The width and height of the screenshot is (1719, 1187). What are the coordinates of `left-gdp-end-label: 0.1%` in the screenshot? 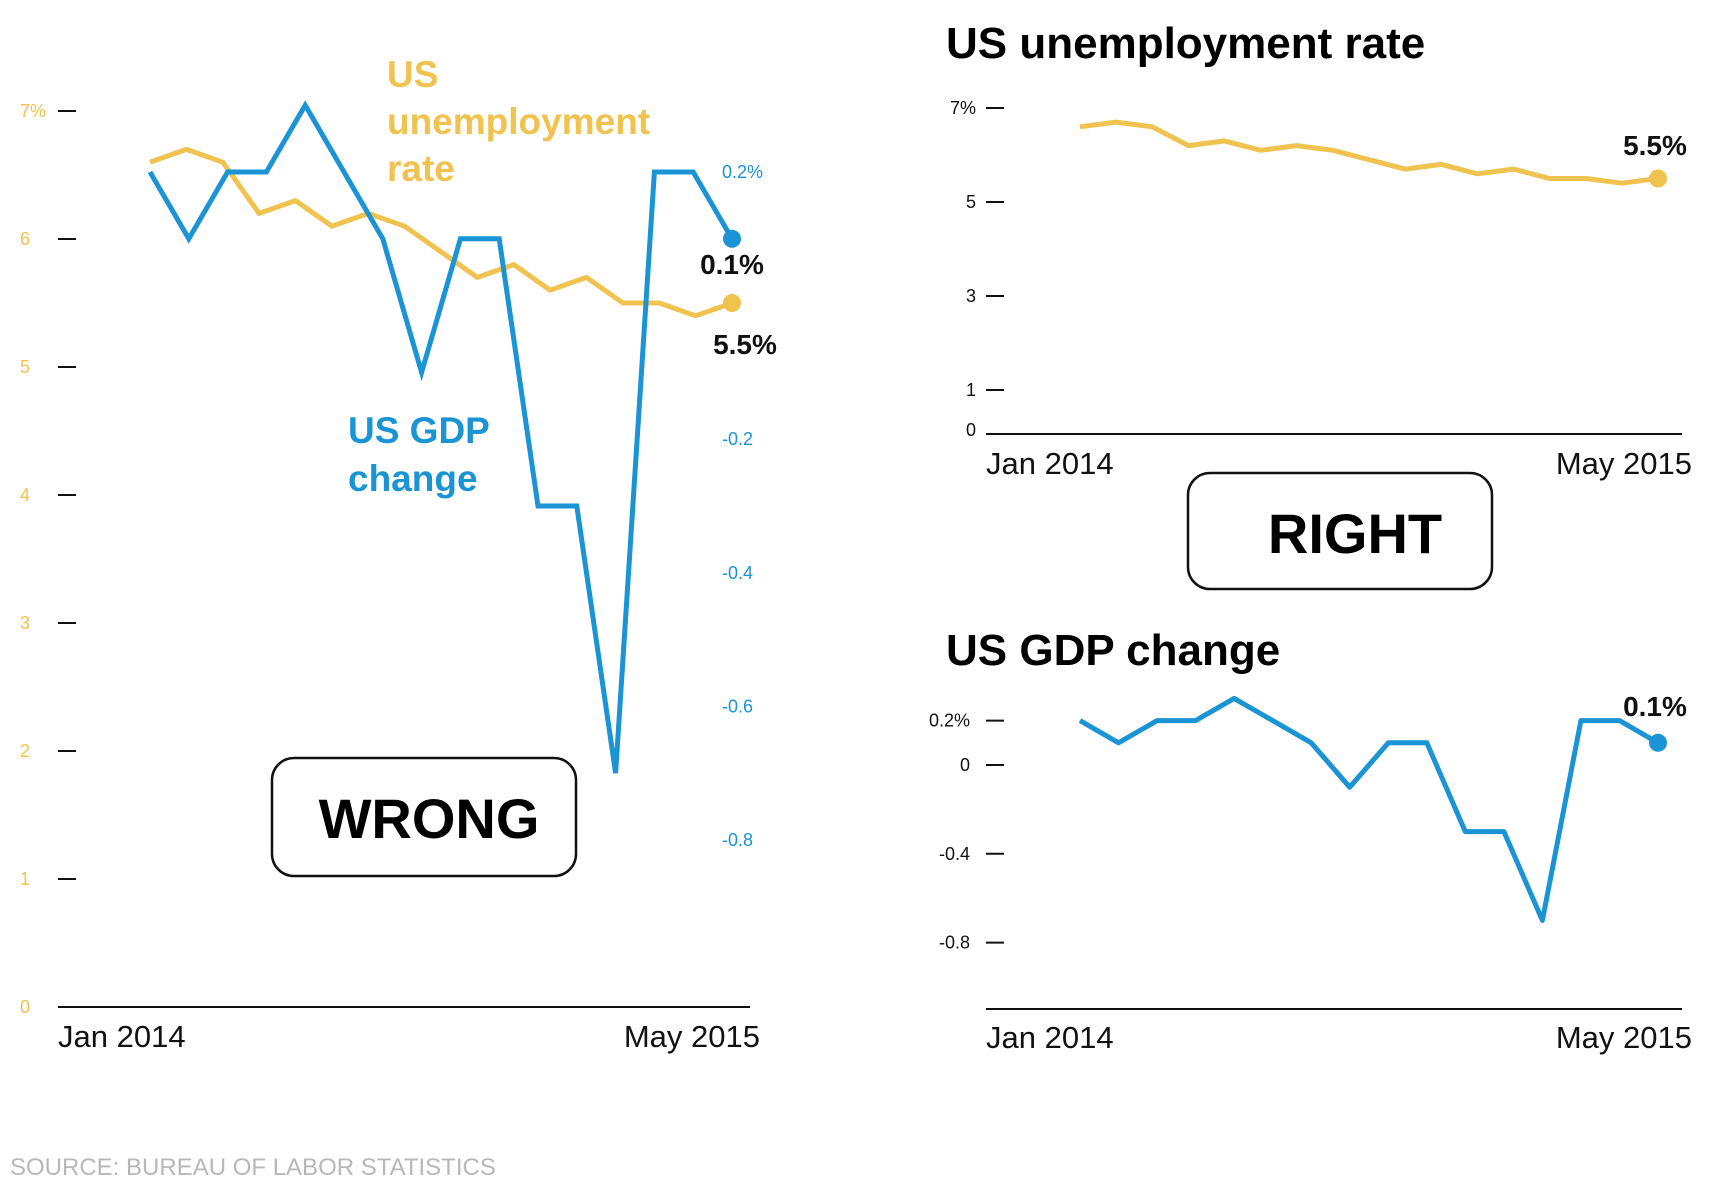 It's located at (732, 264).